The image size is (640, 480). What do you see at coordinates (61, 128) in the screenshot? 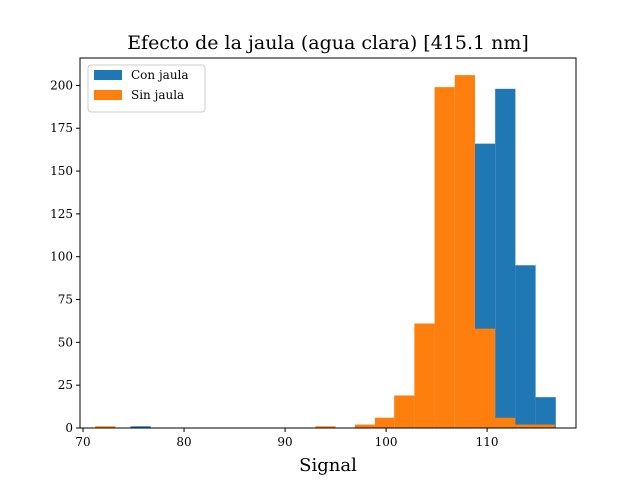
I see `y-tick-label: 175` at bounding box center [61, 128].